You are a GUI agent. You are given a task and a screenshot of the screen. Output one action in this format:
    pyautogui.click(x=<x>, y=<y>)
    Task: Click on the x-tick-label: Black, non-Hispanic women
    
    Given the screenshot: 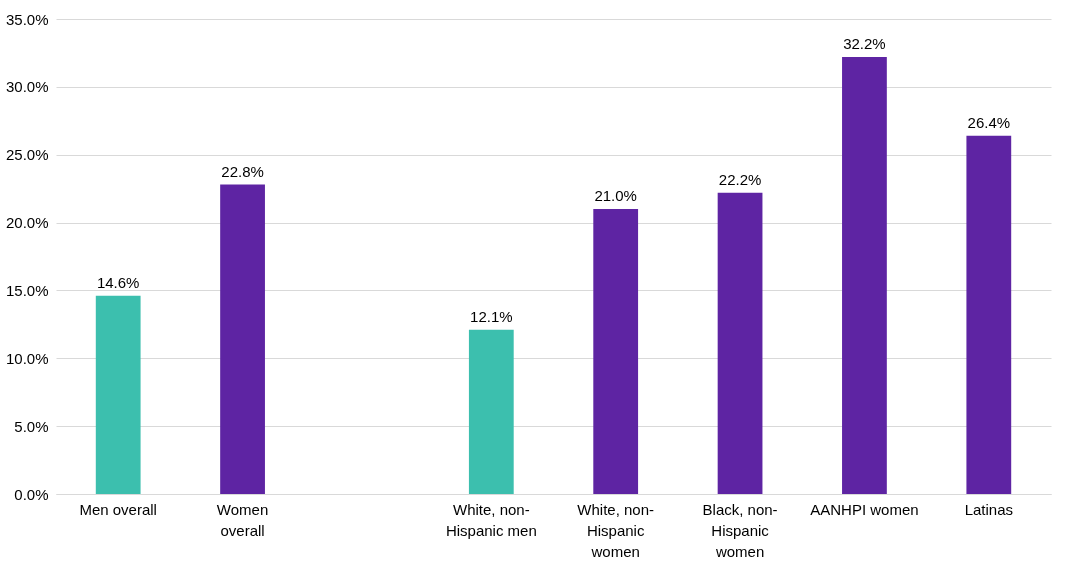 What is the action you would take?
    pyautogui.click(x=740, y=530)
    